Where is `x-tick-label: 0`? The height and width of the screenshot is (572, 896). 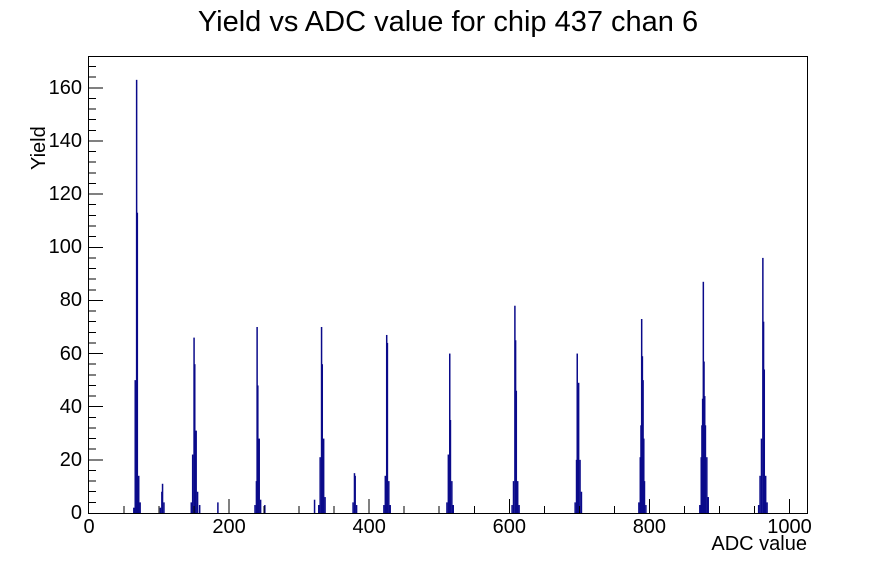 x-tick-label: 0 is located at coordinates (89, 527).